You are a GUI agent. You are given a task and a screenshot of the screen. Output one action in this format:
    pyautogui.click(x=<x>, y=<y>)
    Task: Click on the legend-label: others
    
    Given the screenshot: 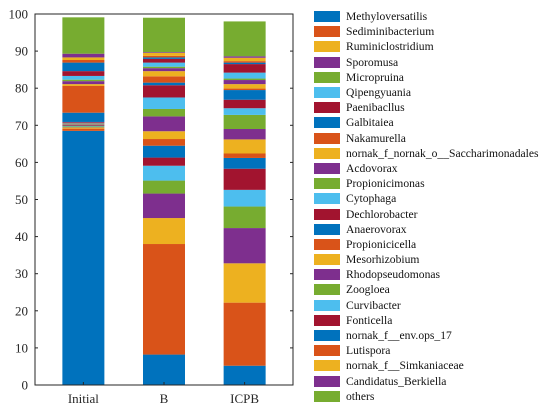 What is the action you would take?
    pyautogui.click(x=360, y=396)
    